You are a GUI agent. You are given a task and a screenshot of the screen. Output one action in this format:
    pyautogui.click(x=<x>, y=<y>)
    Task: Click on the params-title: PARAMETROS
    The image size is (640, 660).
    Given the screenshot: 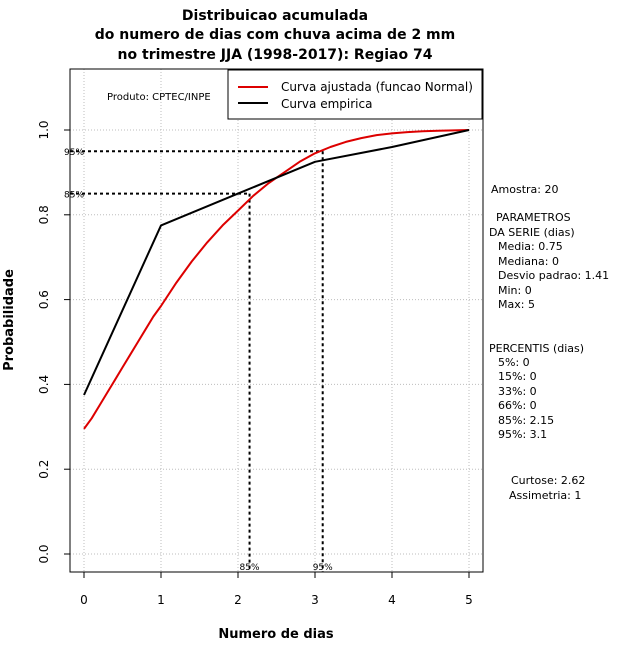 What is the action you would take?
    pyautogui.click(x=533, y=217)
    